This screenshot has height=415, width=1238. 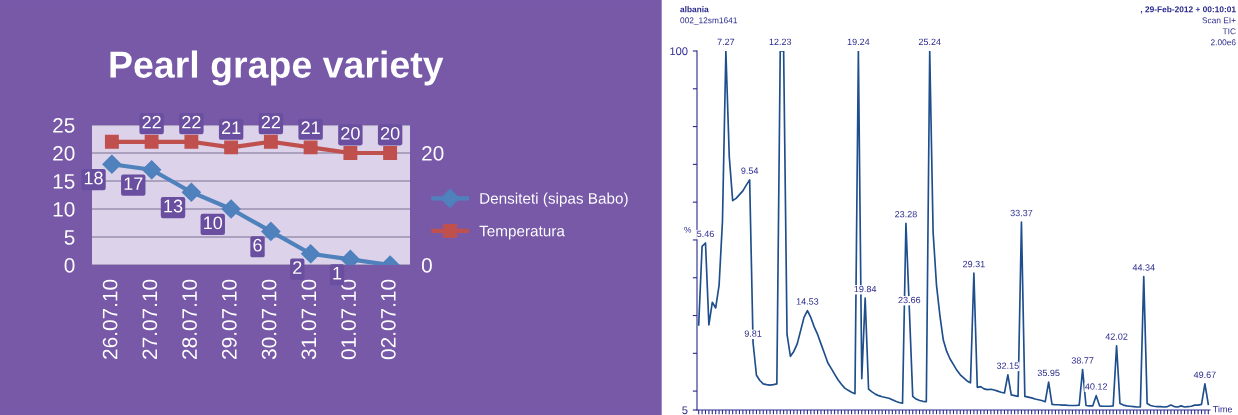 I want to click on y-tick-label: 15, so click(x=64, y=181).